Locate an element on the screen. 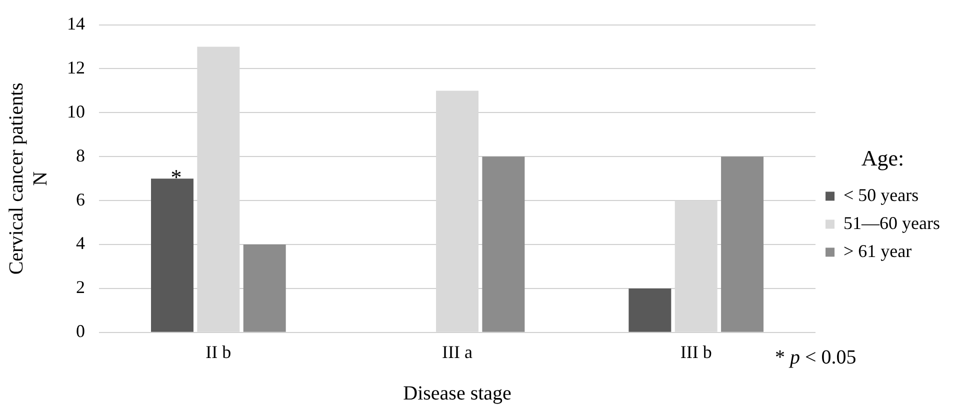 The width and height of the screenshot is (960, 410). y-tick-label: 0 is located at coordinates (80, 331).